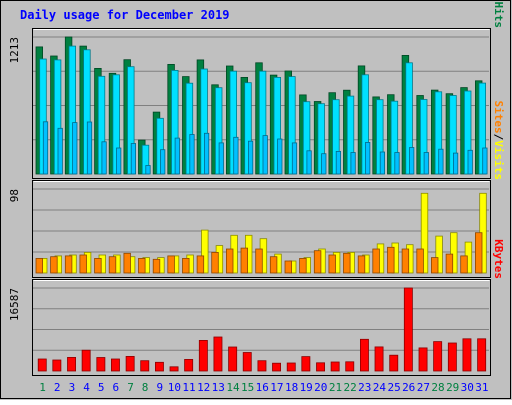 The width and height of the screenshot is (512, 405). Describe the element at coordinates (14, 304) in the screenshot. I see `y-max-label: 16587` at that location.